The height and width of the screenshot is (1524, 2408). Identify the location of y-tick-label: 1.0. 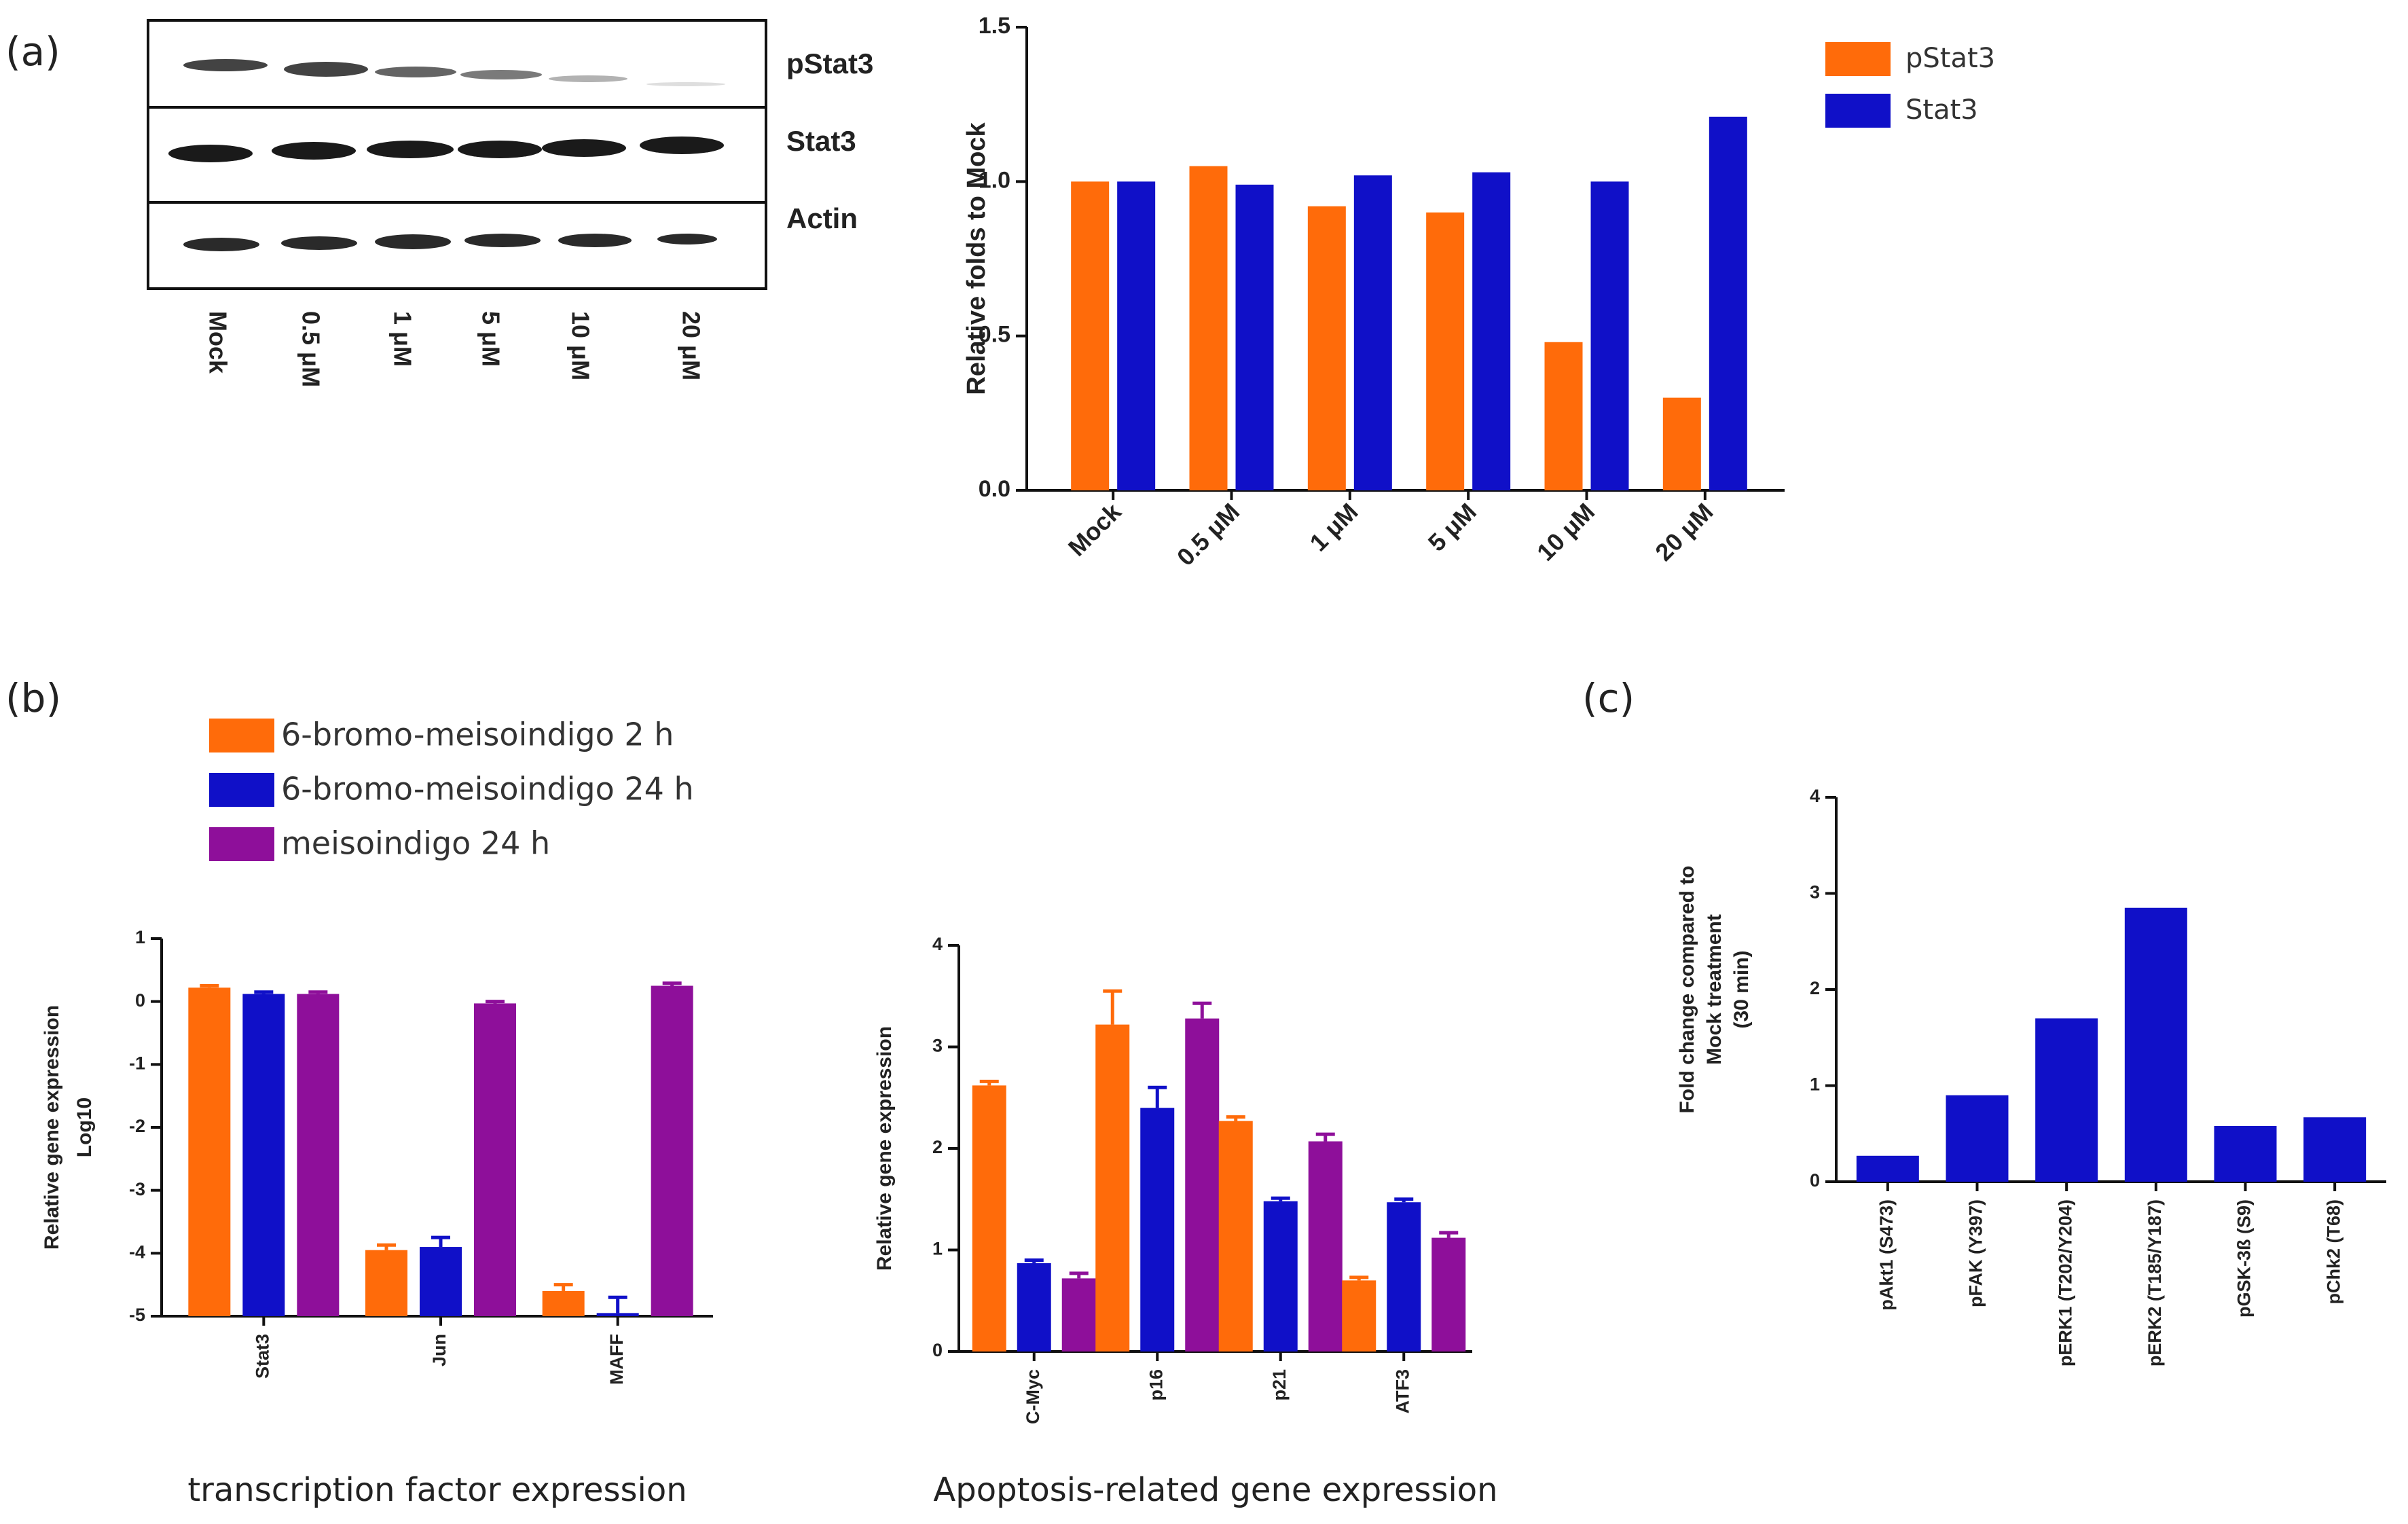
(995, 180).